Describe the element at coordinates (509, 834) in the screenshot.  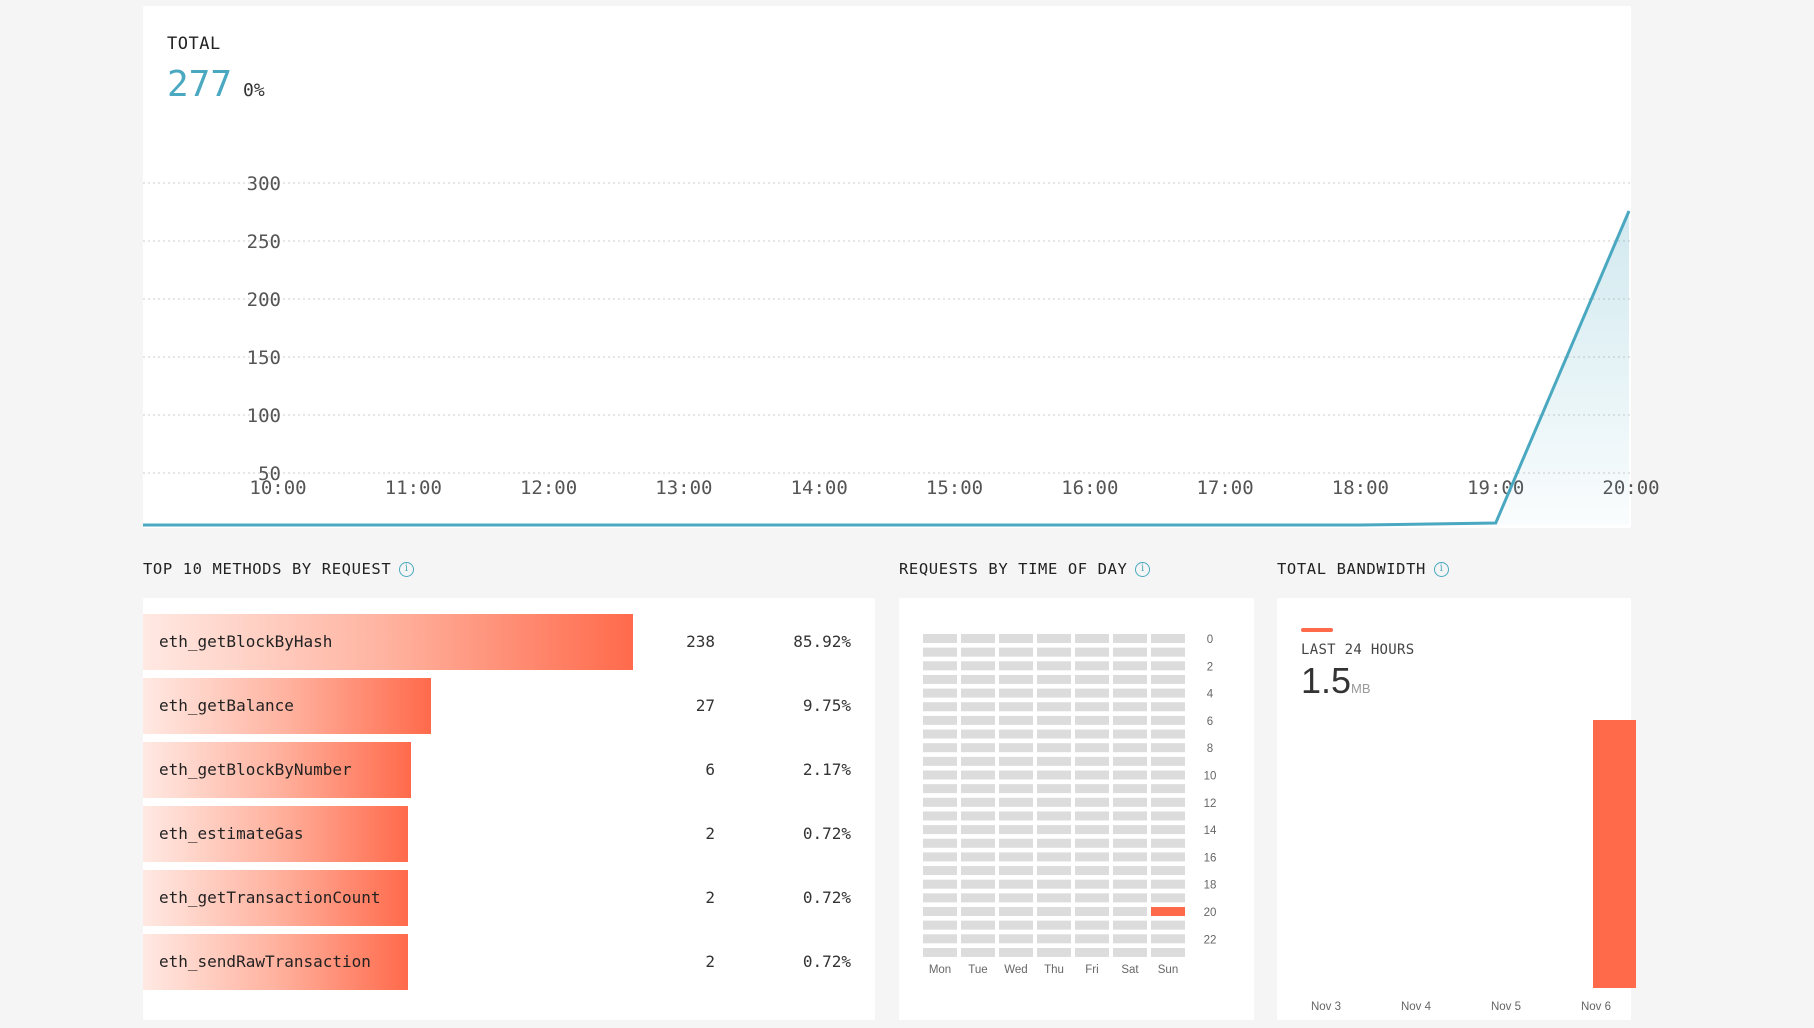
I see `method-row: eth_estimateGas 2 0.72%` at that location.